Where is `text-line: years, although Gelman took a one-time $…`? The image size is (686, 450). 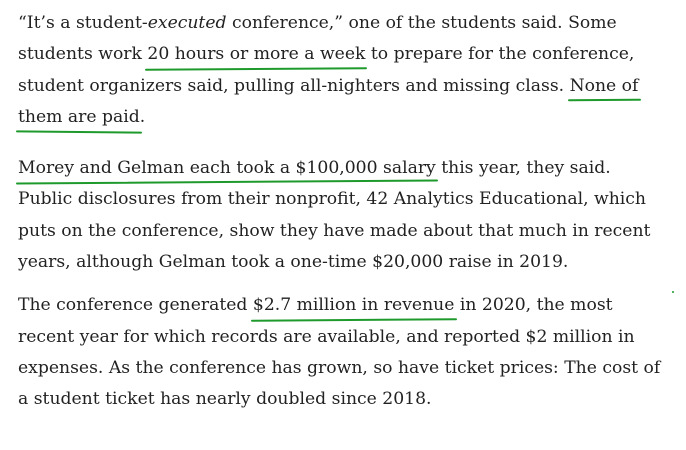 text-line: years, although Gelman took a one-time $… is located at coordinates (293, 262).